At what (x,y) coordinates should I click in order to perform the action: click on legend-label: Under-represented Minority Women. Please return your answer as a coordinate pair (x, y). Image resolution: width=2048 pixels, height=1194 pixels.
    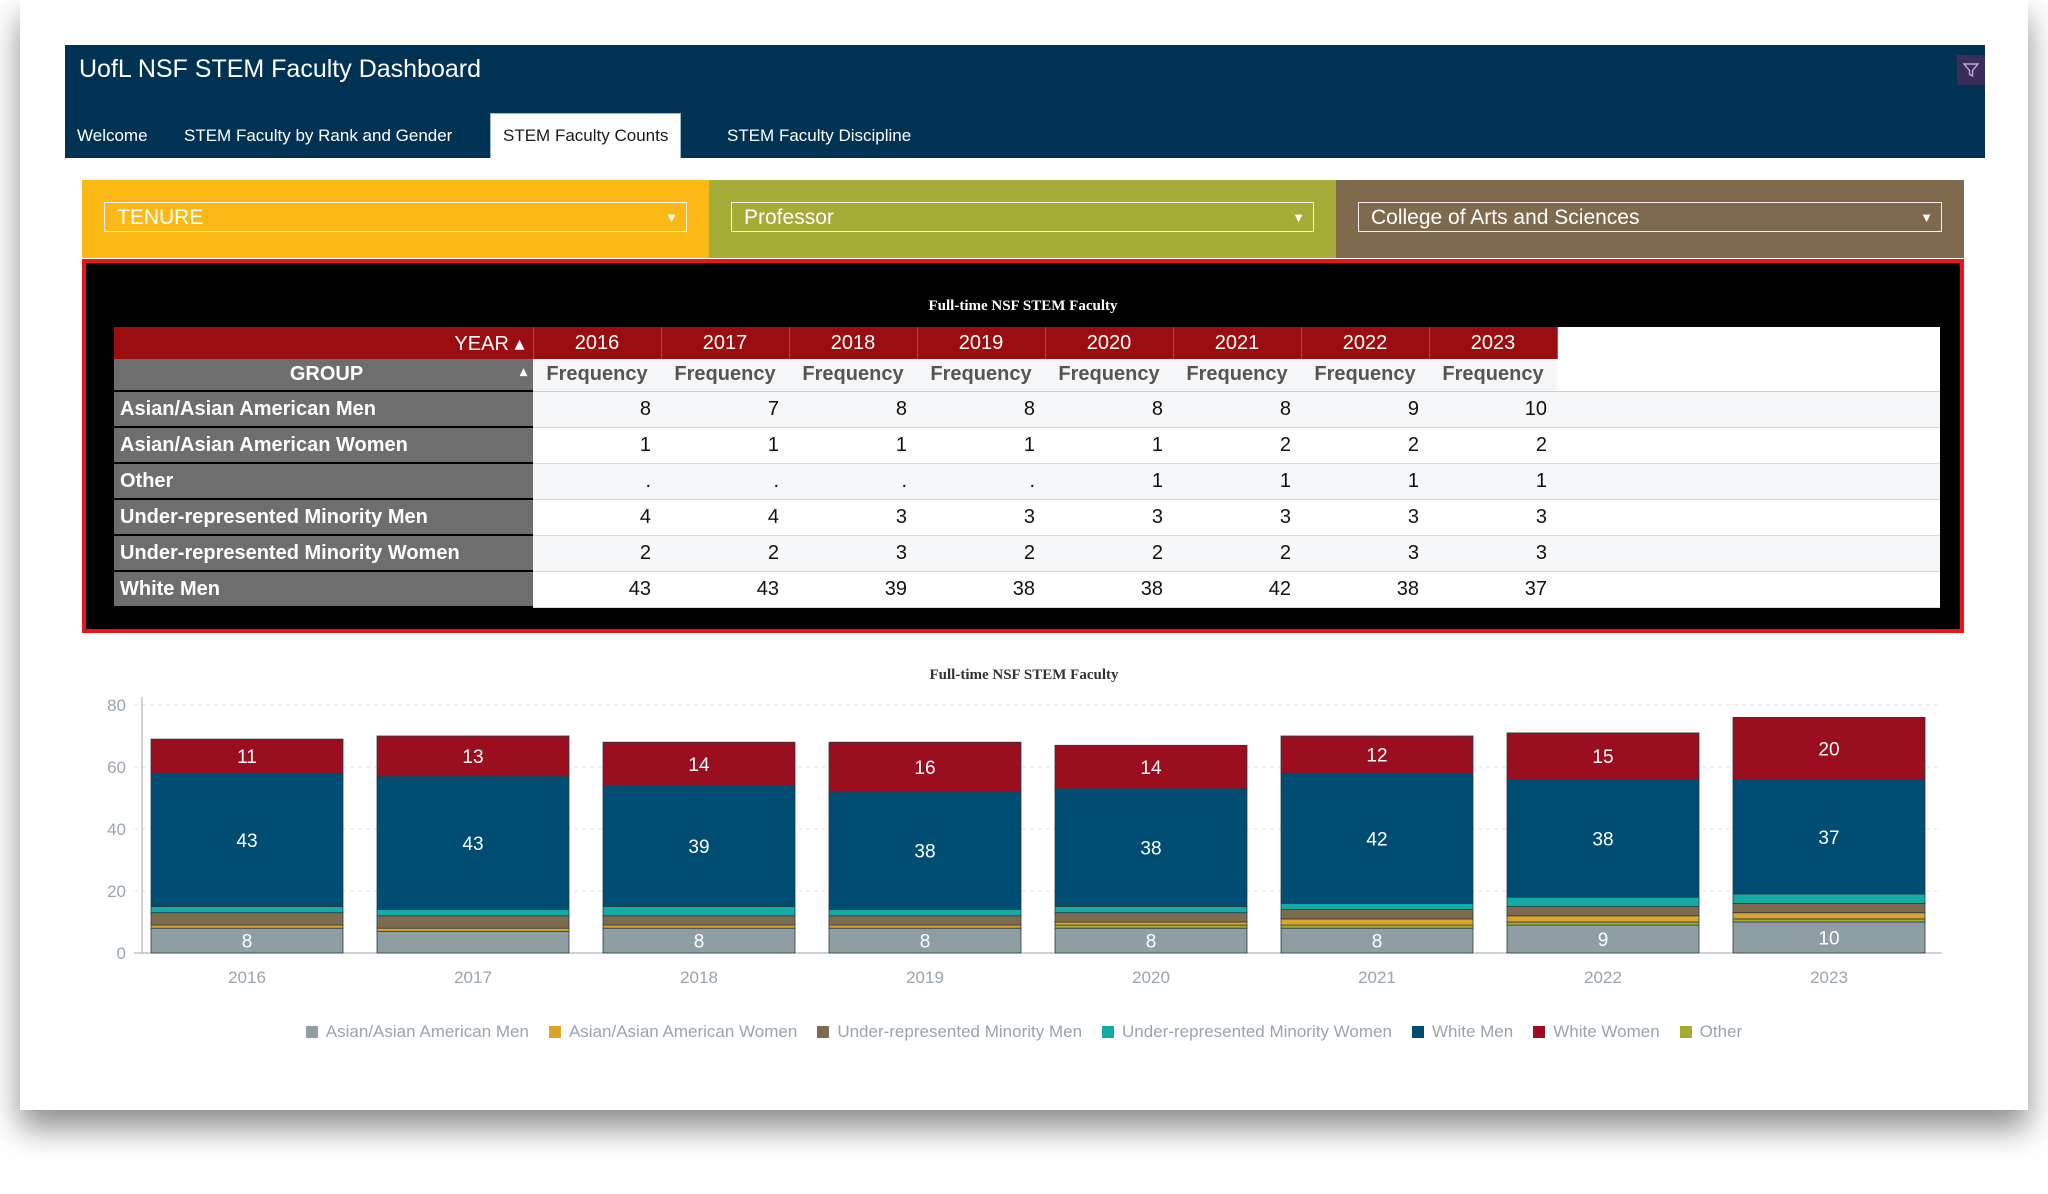
    Looking at the image, I should click on (1257, 1031).